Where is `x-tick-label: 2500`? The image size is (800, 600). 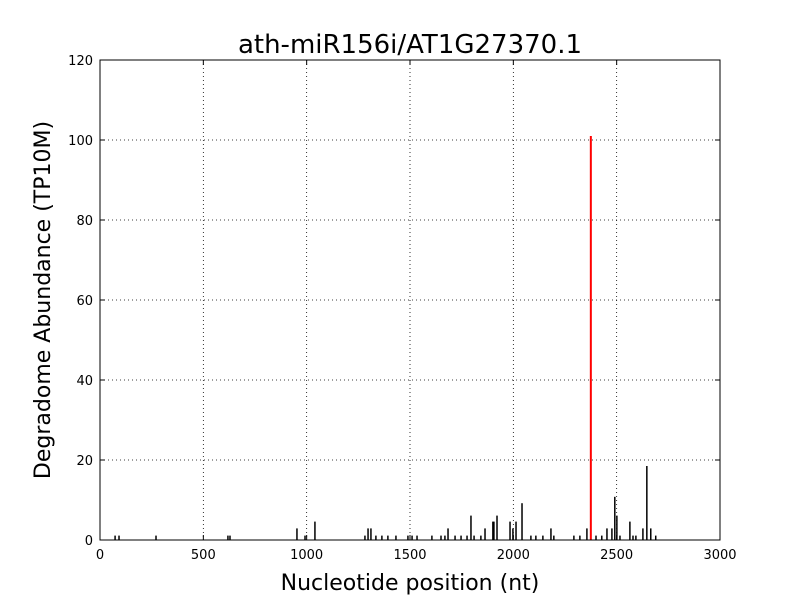
x-tick-label: 2500 is located at coordinates (616, 555).